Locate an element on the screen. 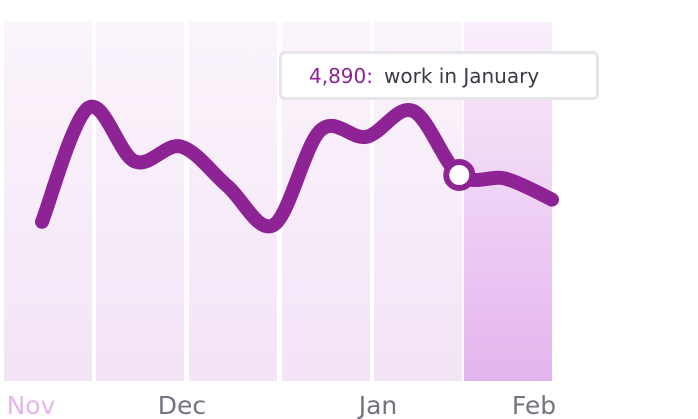 The height and width of the screenshot is (419, 698). tooltip-text: work in January is located at coordinates (462, 75).